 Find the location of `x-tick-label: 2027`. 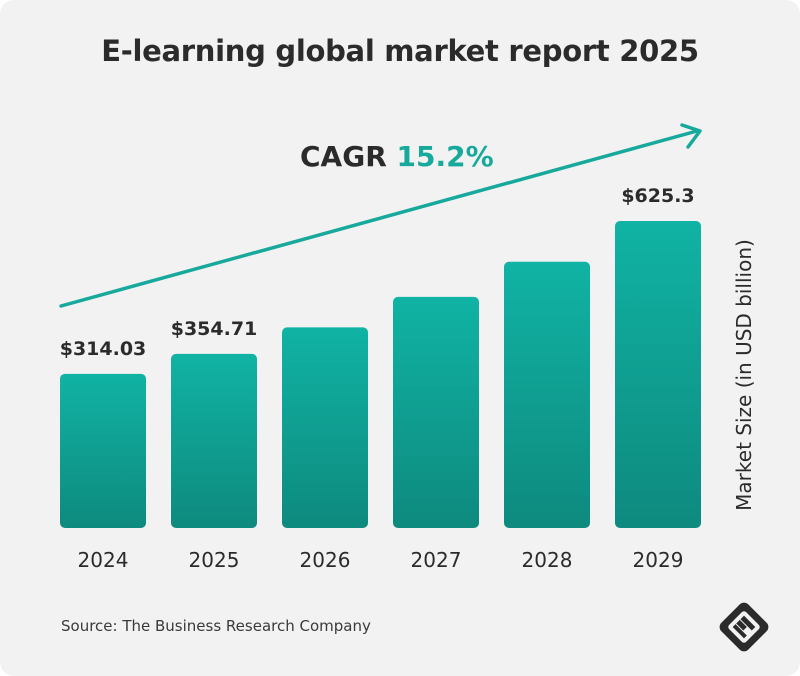

x-tick-label: 2027 is located at coordinates (436, 560).